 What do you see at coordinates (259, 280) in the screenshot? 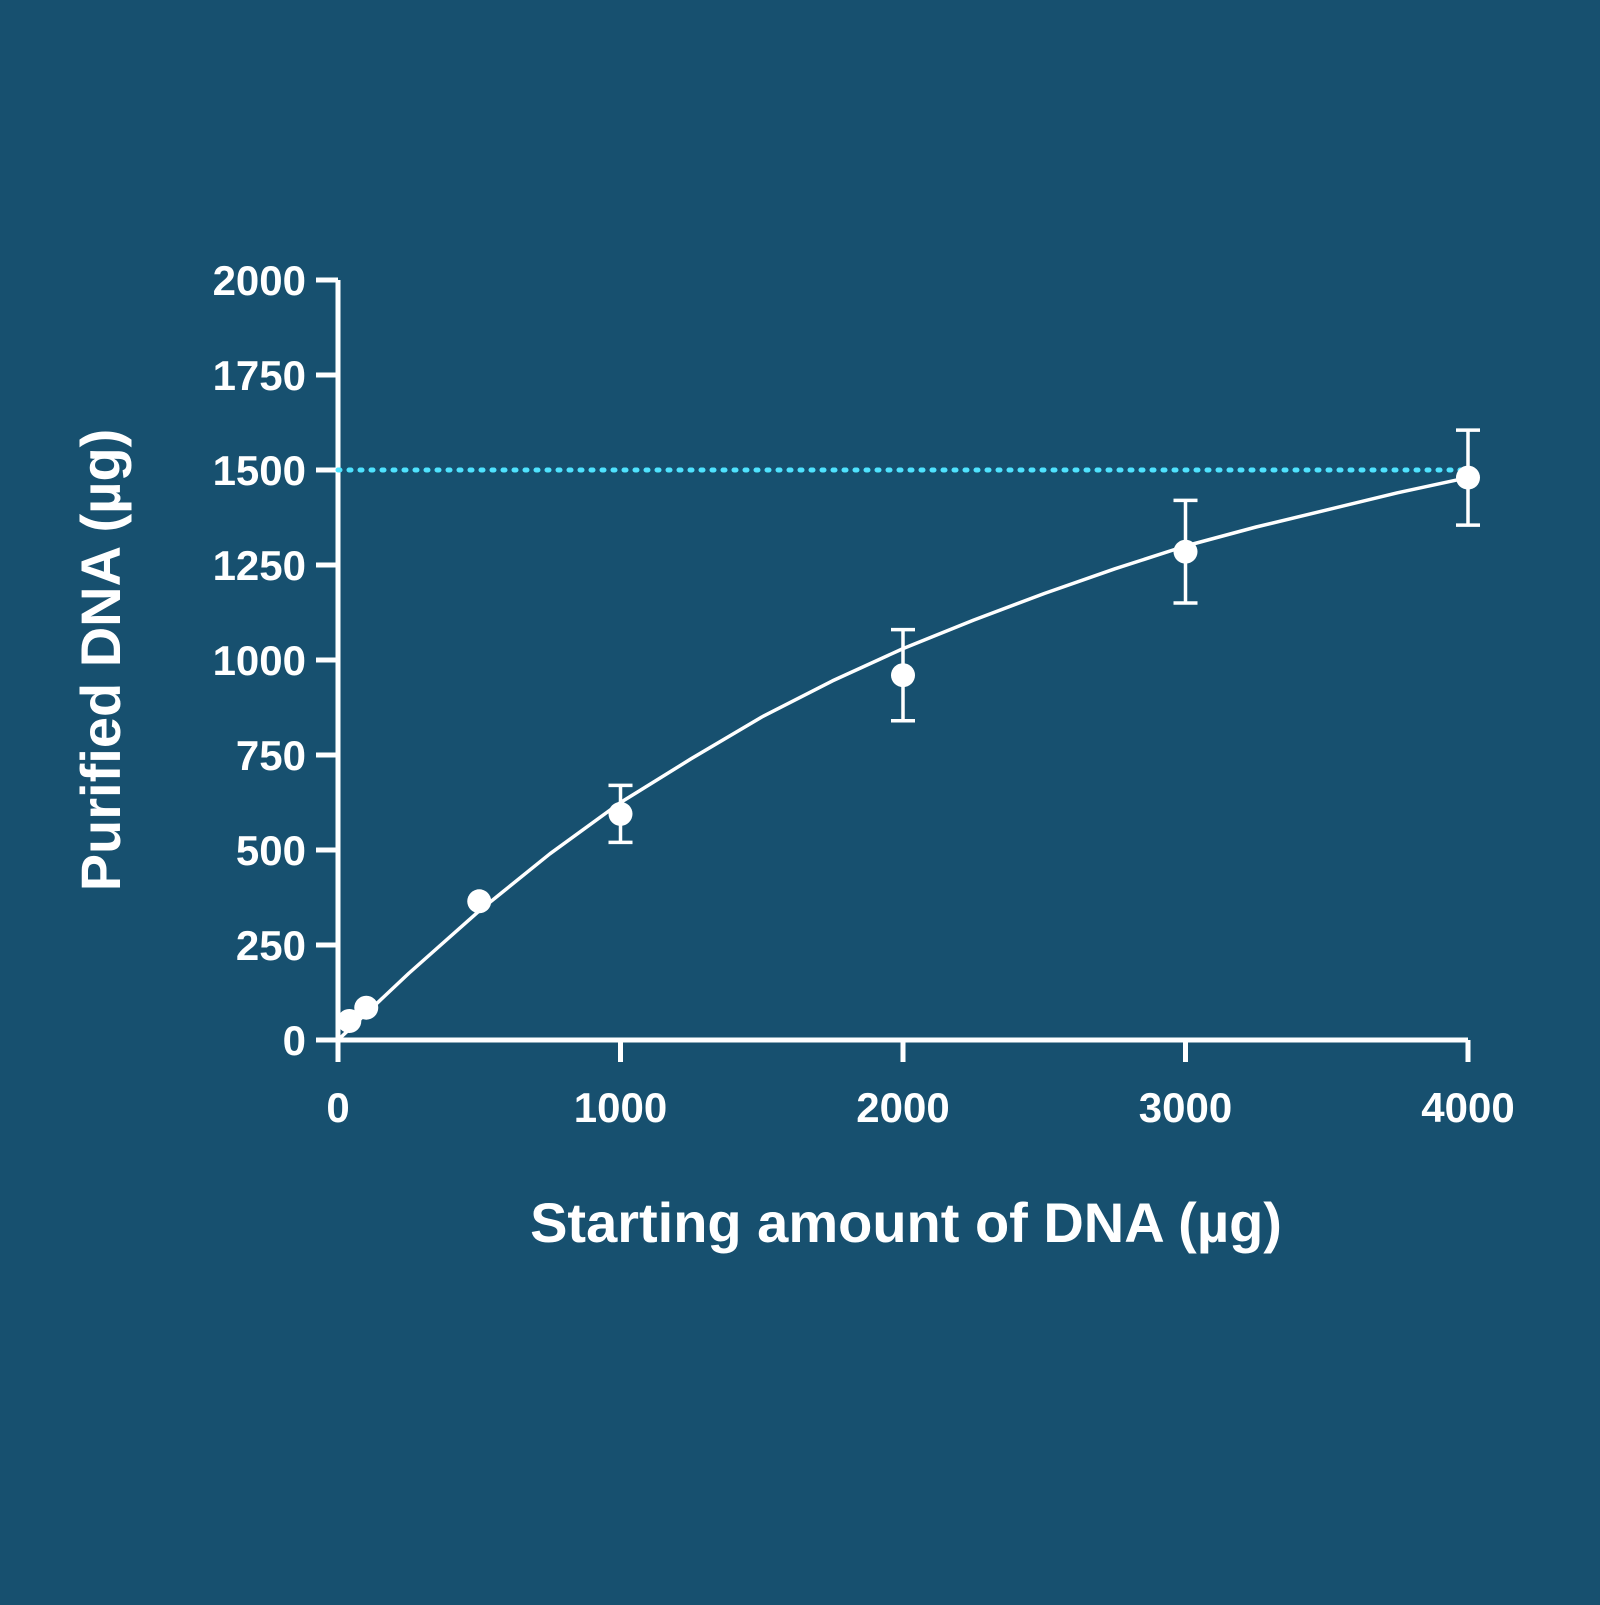
I see `y-tick-label: 2000` at bounding box center [259, 280].